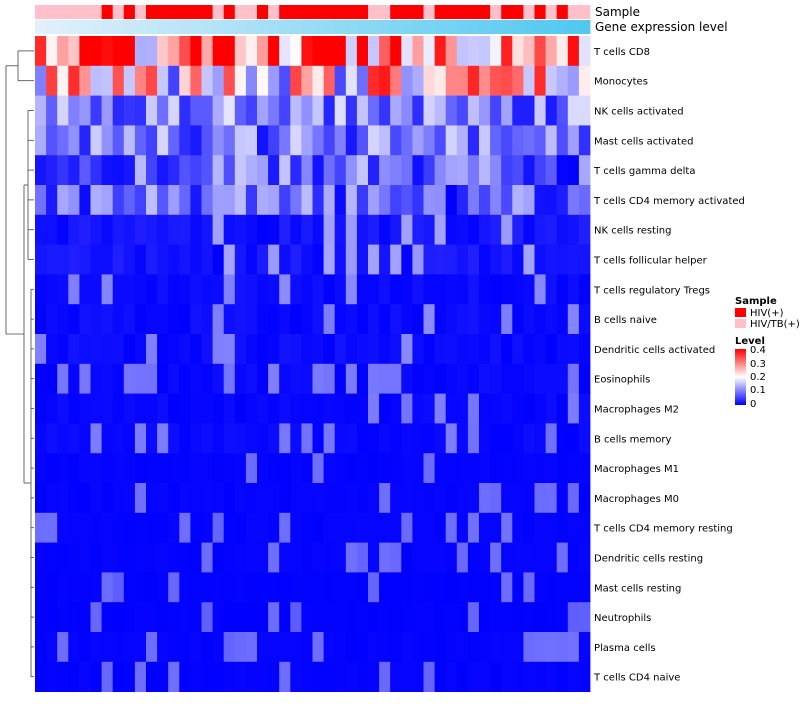 This screenshot has width=800, height=704. Describe the element at coordinates (621, 82) in the screenshot. I see `row-label: Monocytes` at that location.